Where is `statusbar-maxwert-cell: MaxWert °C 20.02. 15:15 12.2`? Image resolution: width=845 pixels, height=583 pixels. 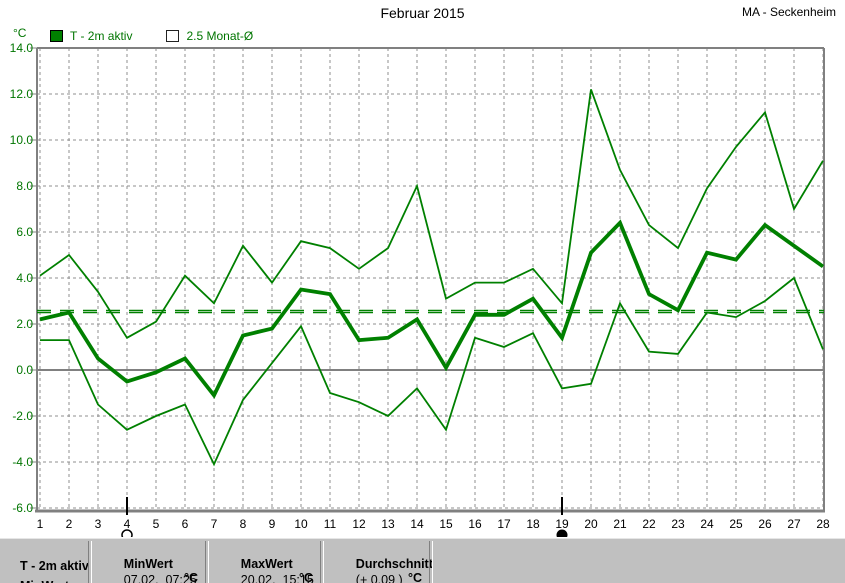 statusbar-maxwert-cell: MaxWert °C 20.02. 15:15 12.2 is located at coordinates (263, 561).